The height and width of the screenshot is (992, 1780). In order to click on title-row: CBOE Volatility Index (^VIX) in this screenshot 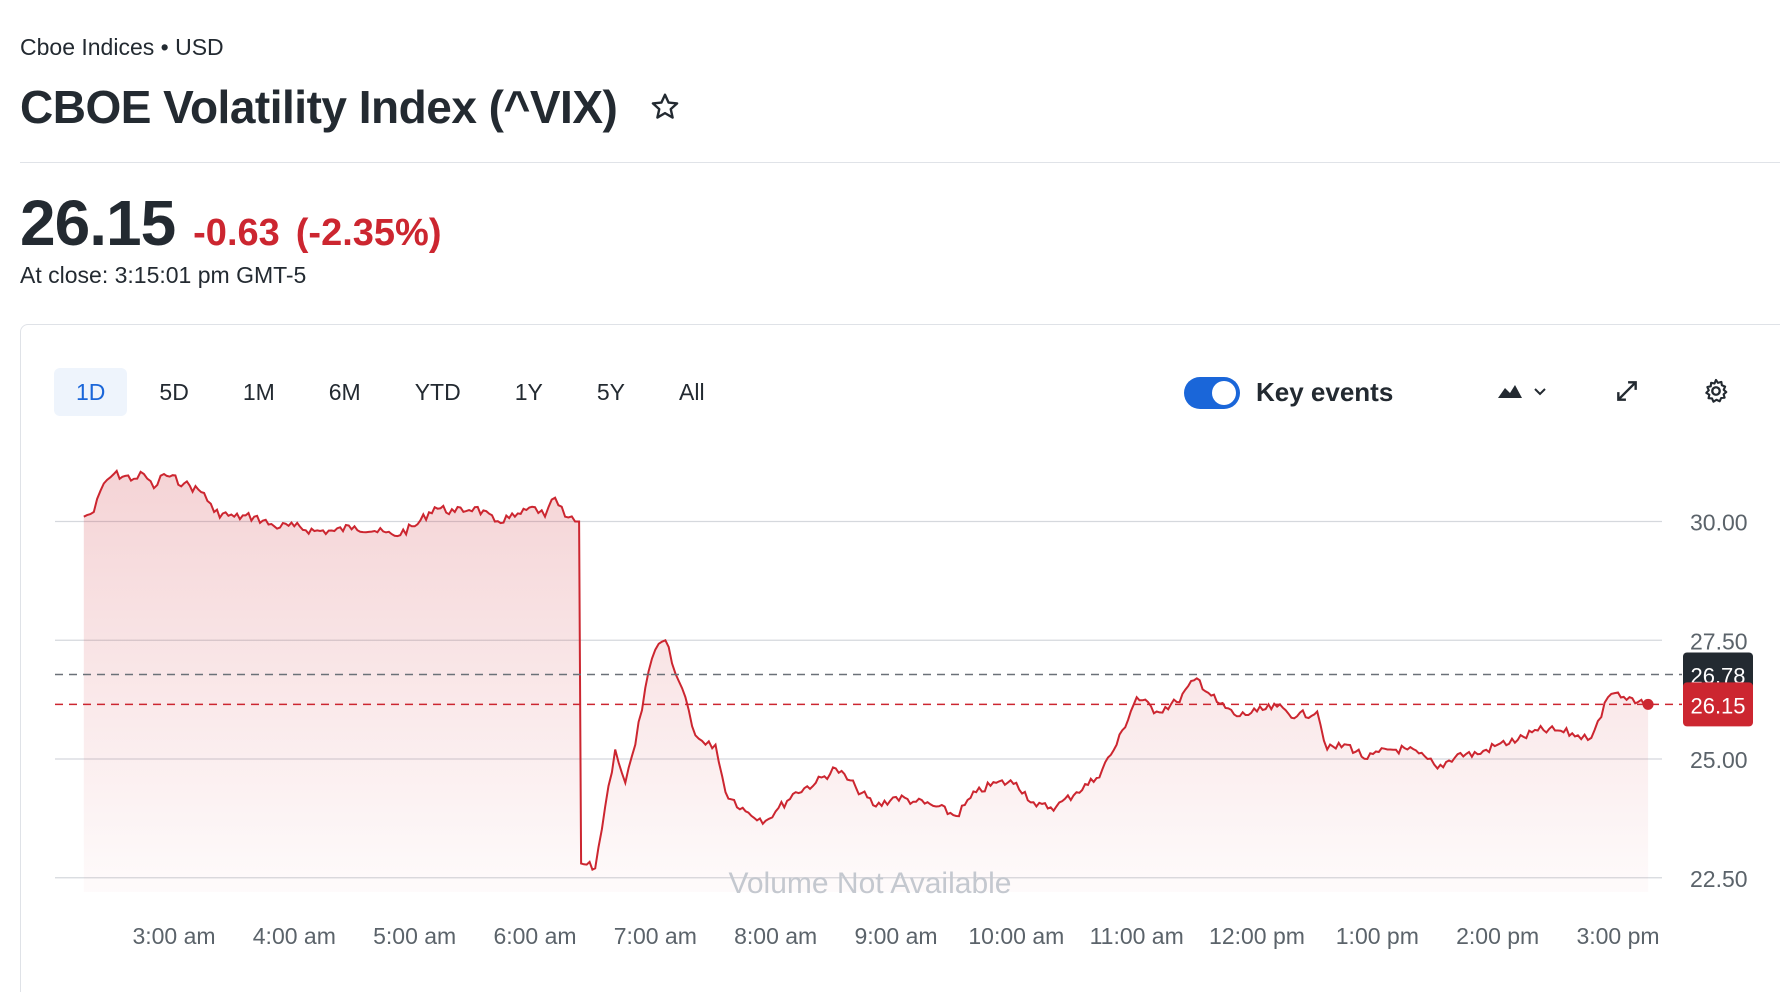, I will do `click(351, 107)`.